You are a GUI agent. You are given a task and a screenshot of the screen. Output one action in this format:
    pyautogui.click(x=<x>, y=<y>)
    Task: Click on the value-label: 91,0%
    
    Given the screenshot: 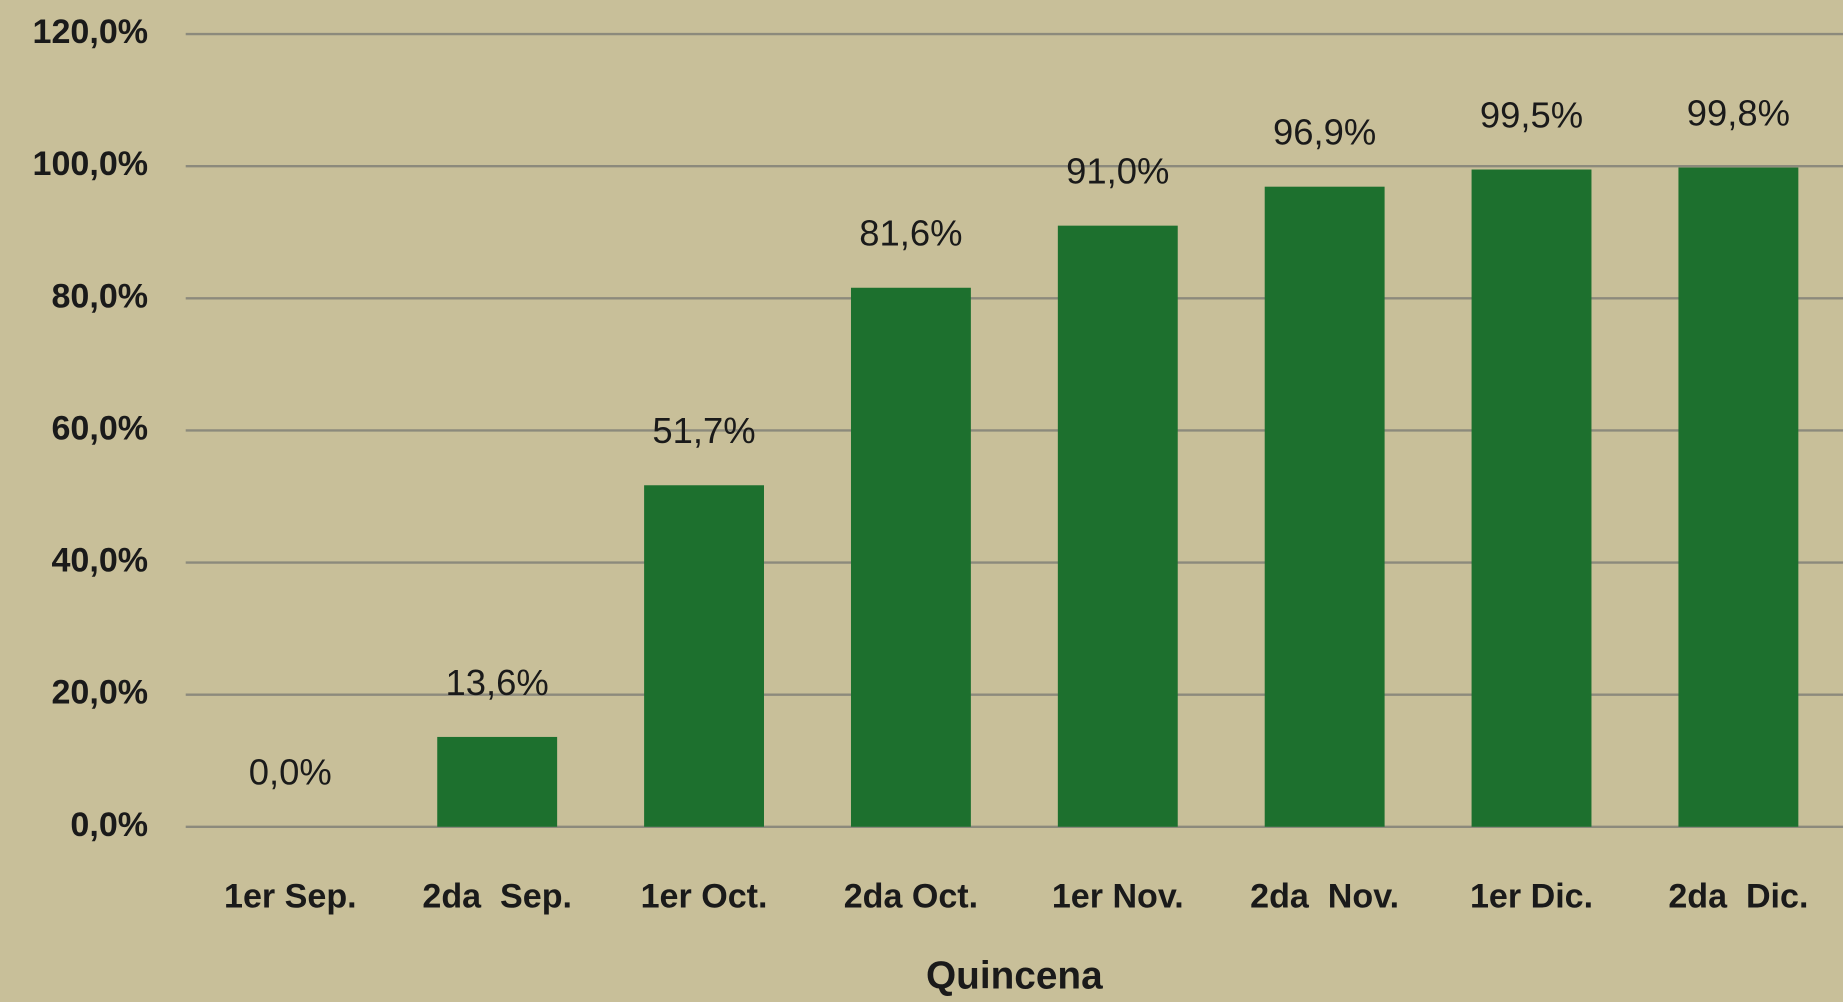 What is the action you would take?
    pyautogui.click(x=1117, y=171)
    